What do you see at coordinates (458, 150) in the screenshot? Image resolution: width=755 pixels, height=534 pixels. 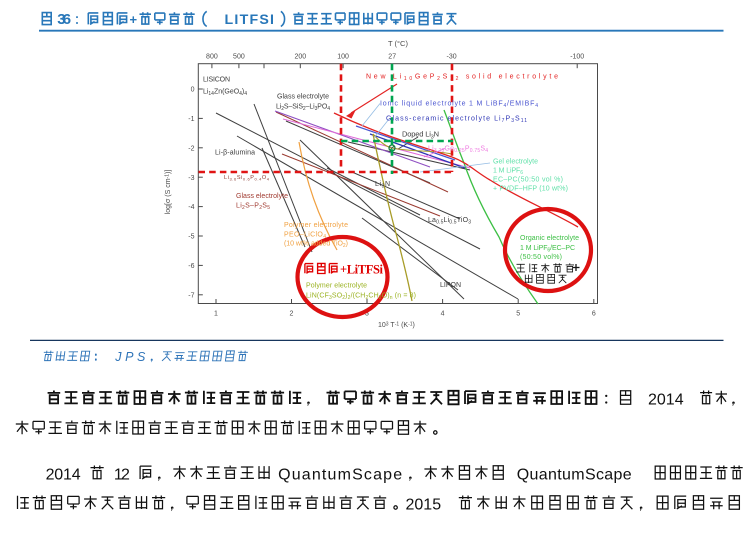 I see `svg-text: Li3.25Ge0.25P0.75S4` at bounding box center [458, 150].